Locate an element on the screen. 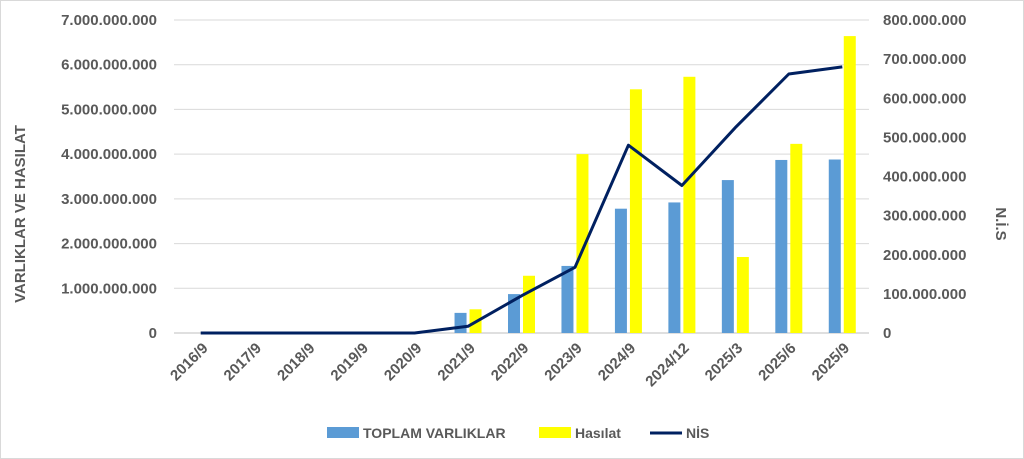  left-tick-label: 6.000.000.000 is located at coordinates (109, 65).